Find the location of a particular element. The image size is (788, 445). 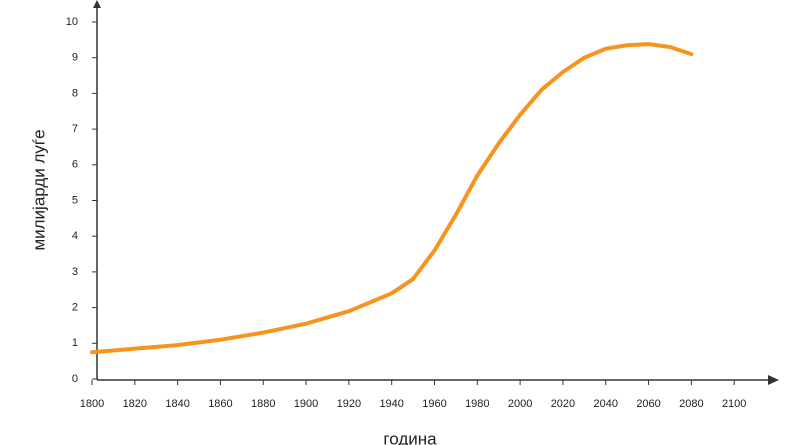

x-tick-label: 2080 is located at coordinates (691, 404).